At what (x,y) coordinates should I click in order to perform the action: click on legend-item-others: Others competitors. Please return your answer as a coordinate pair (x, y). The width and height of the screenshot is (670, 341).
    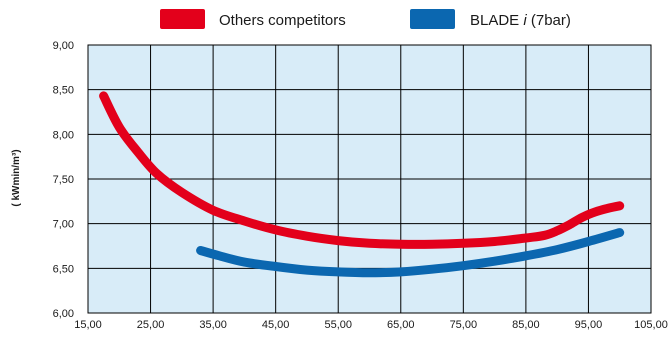
    Looking at the image, I should click on (253, 19).